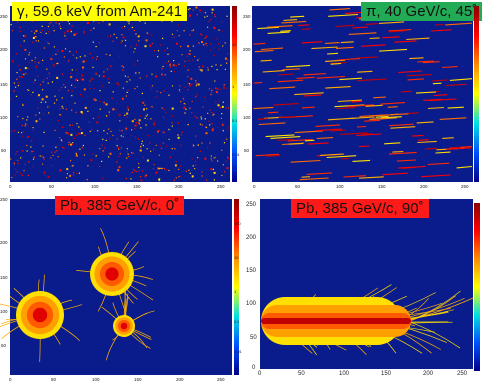 This screenshot has width=483, height=383. Describe the element at coordinates (254, 368) in the screenshot. I see `y-tick: 0` at that location.